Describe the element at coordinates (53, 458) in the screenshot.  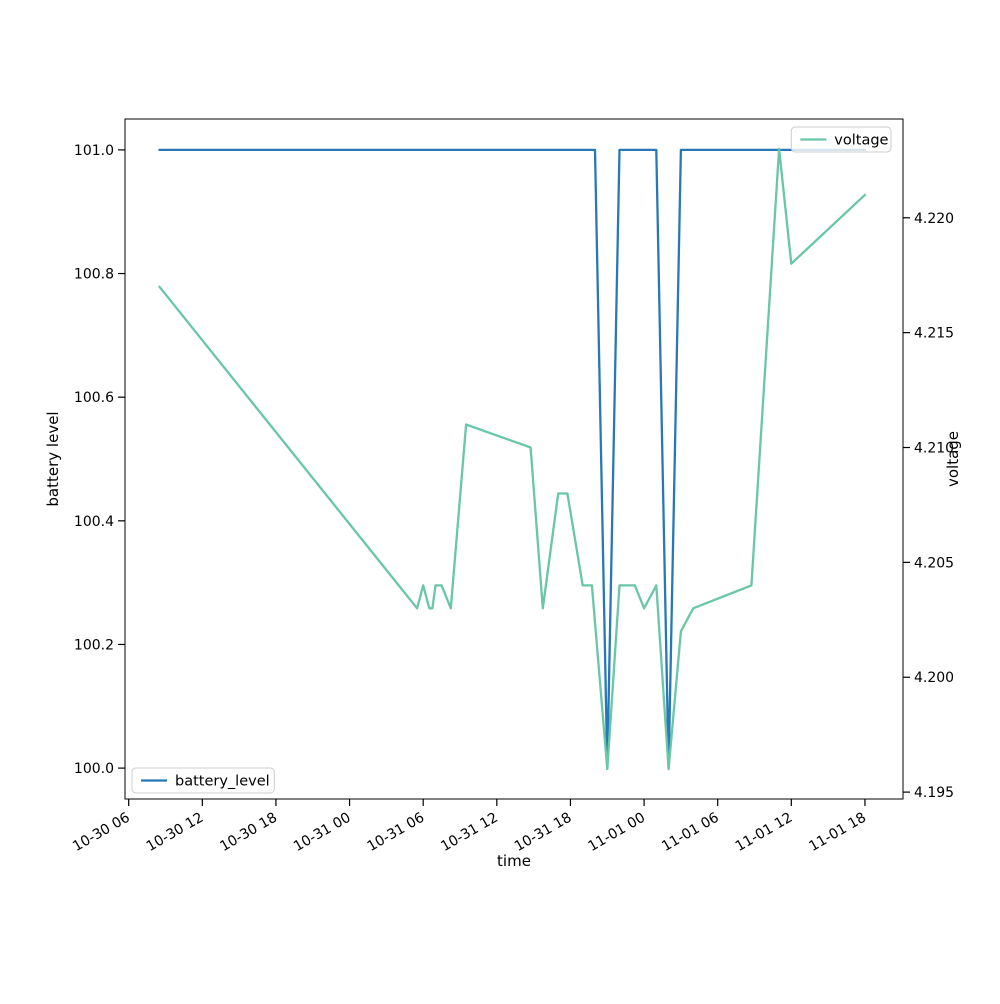
I see `y-axis-label-left: battery level` at that location.